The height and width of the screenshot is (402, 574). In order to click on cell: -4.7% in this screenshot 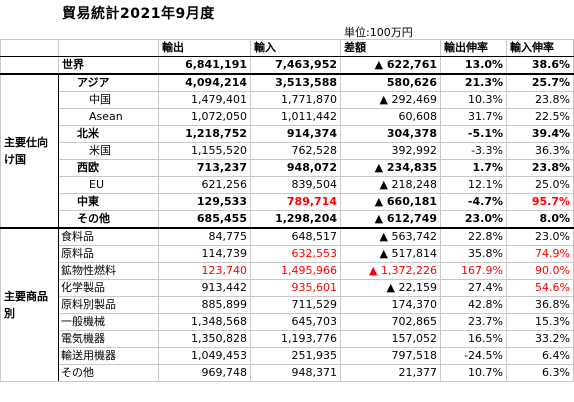, I will do `click(473, 202)`.